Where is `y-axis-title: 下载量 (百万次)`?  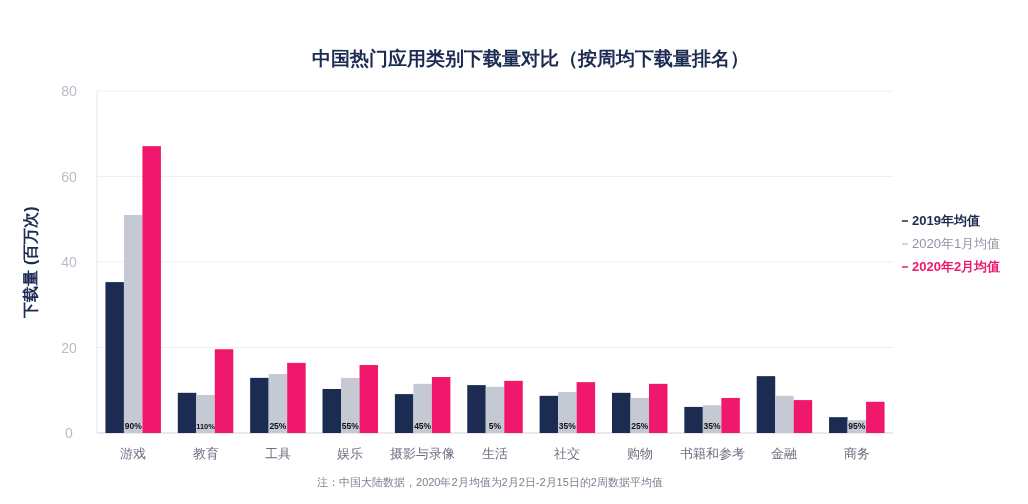
y-axis-title: 下载量 (百万次) is located at coordinates (30, 262).